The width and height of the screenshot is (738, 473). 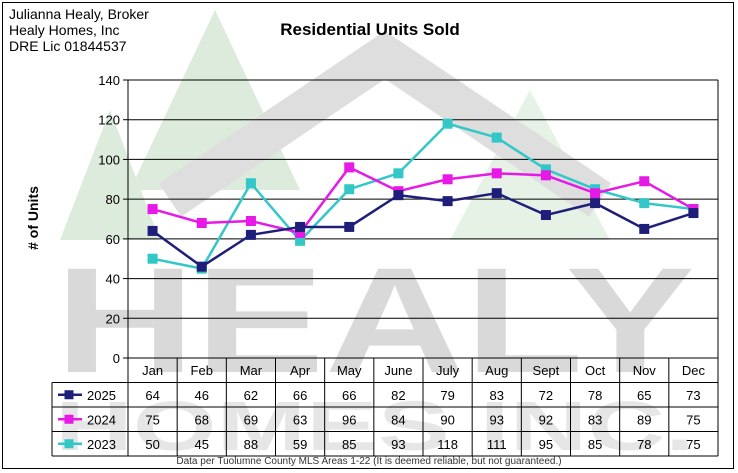 What do you see at coordinates (116, 358) in the screenshot?
I see `y-tick-label: 0` at bounding box center [116, 358].